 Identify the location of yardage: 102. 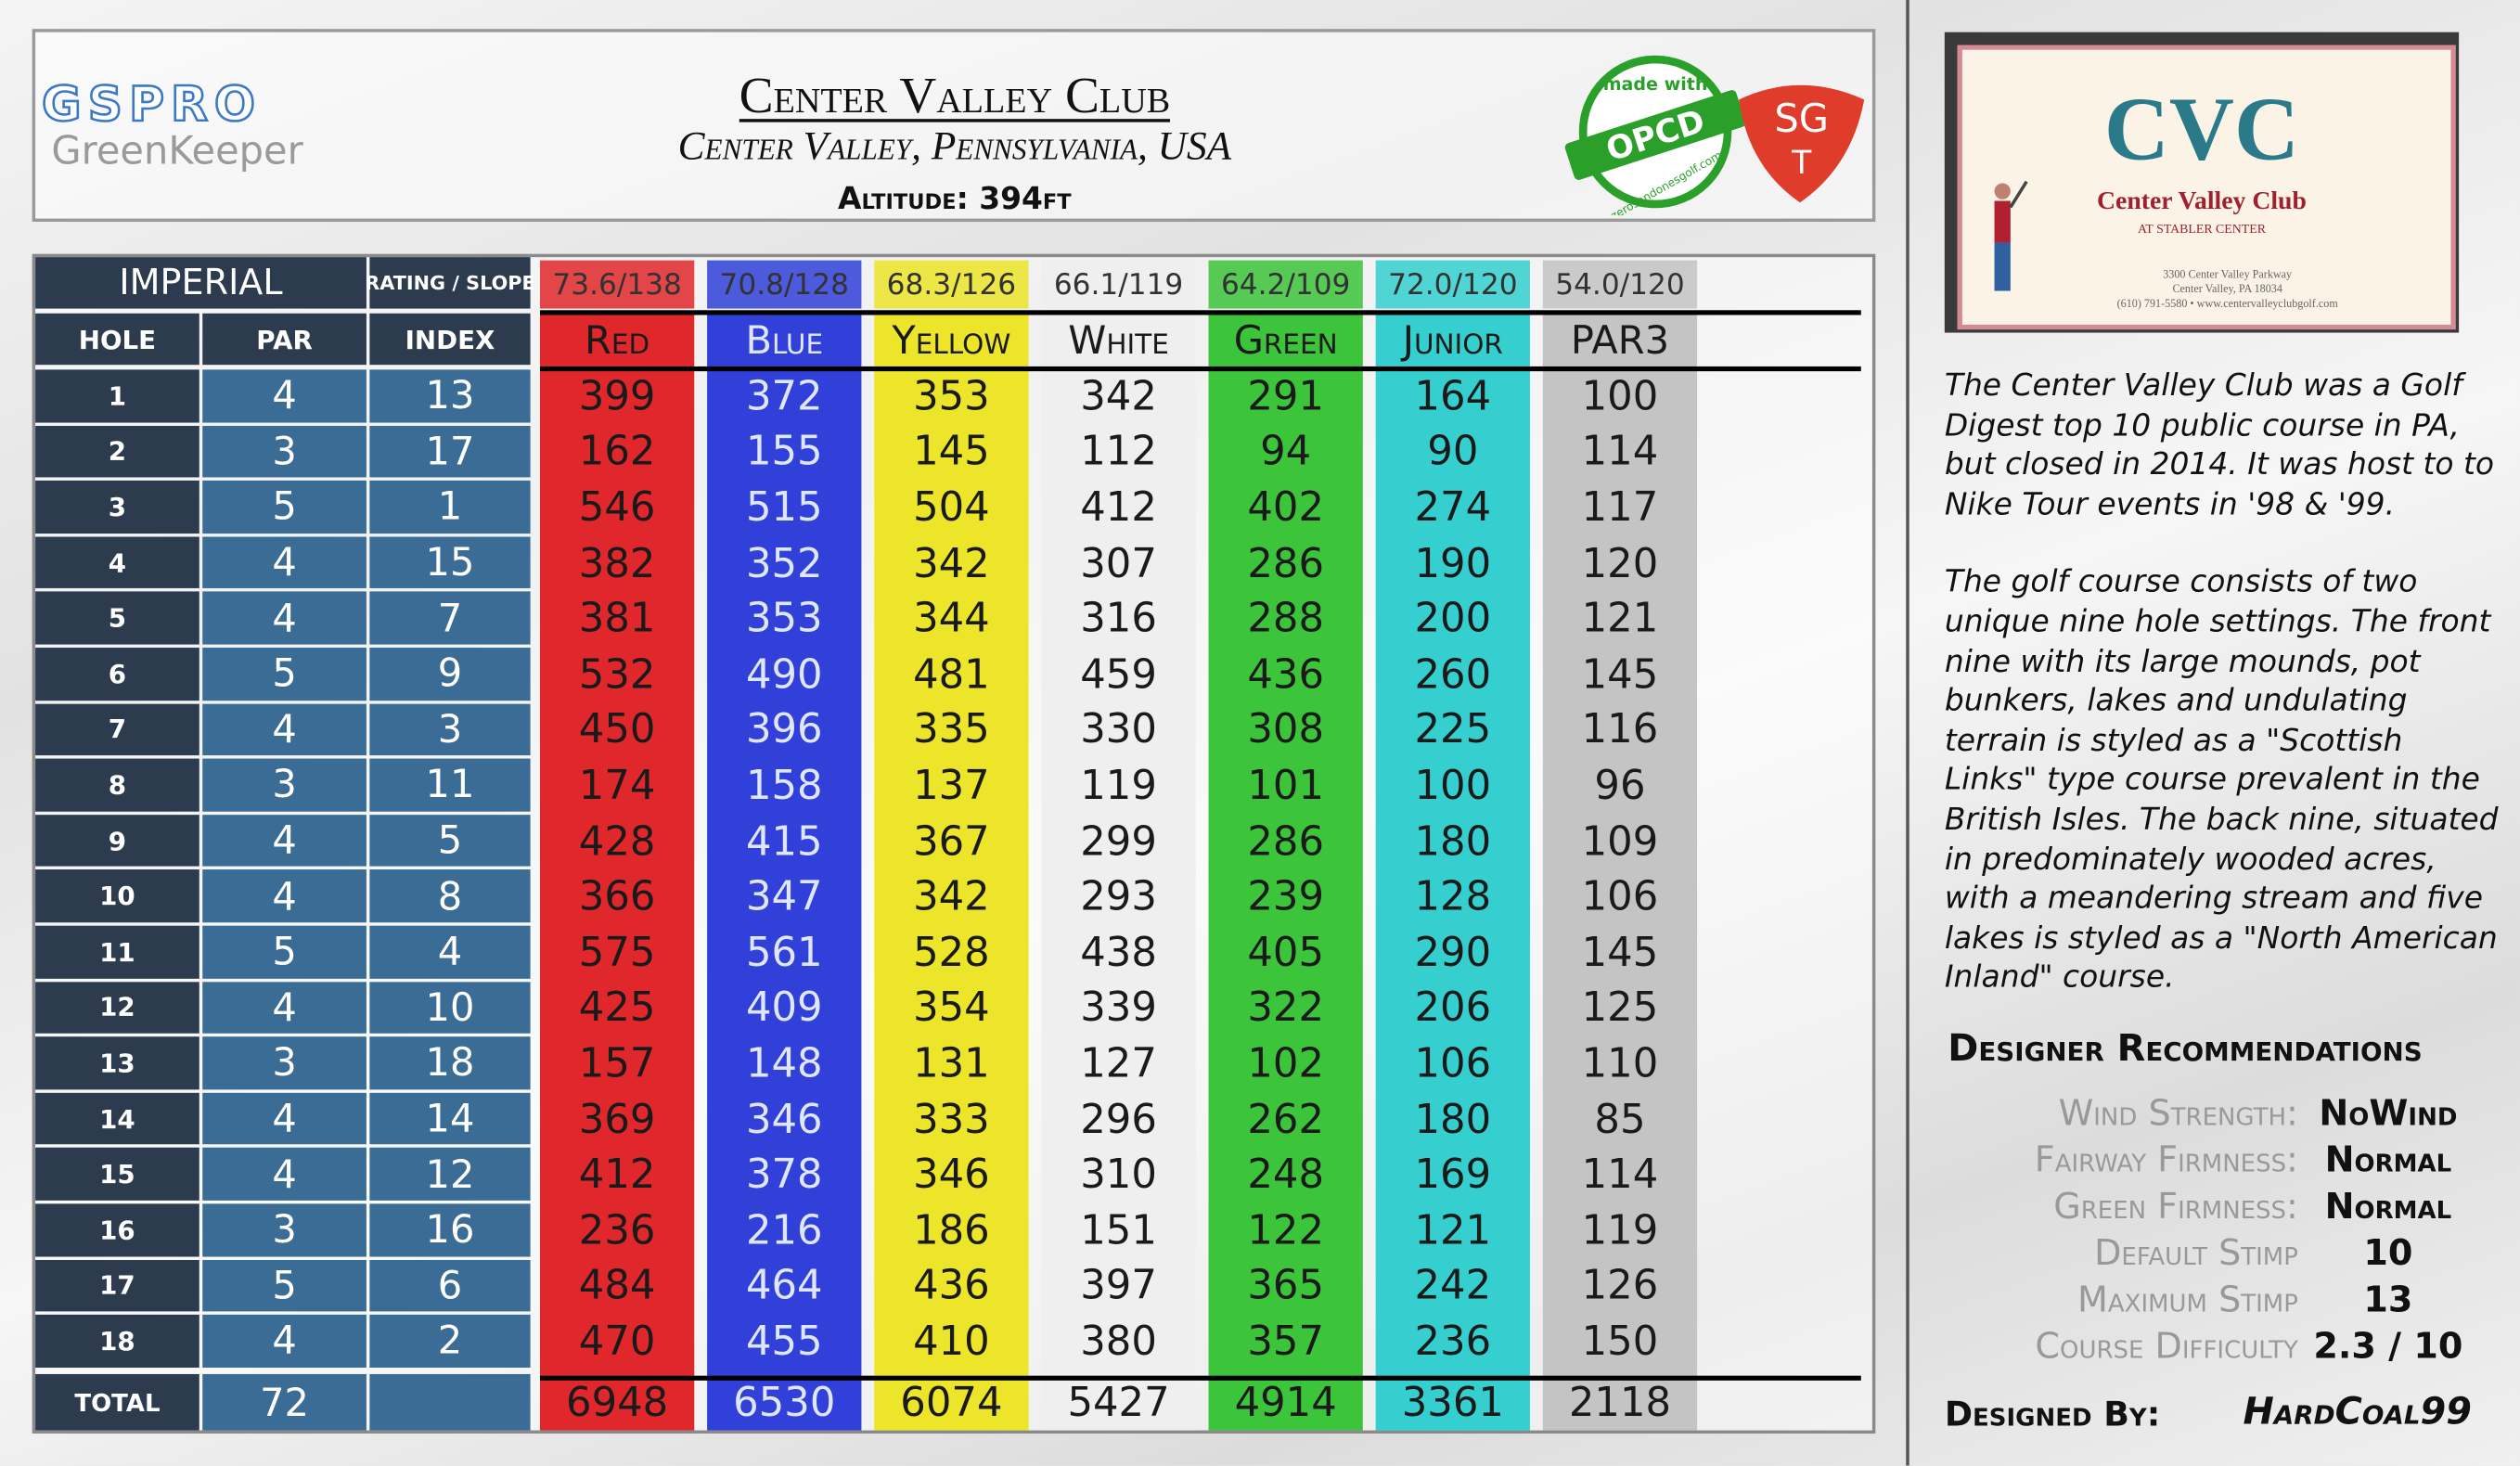
(1286, 1063).